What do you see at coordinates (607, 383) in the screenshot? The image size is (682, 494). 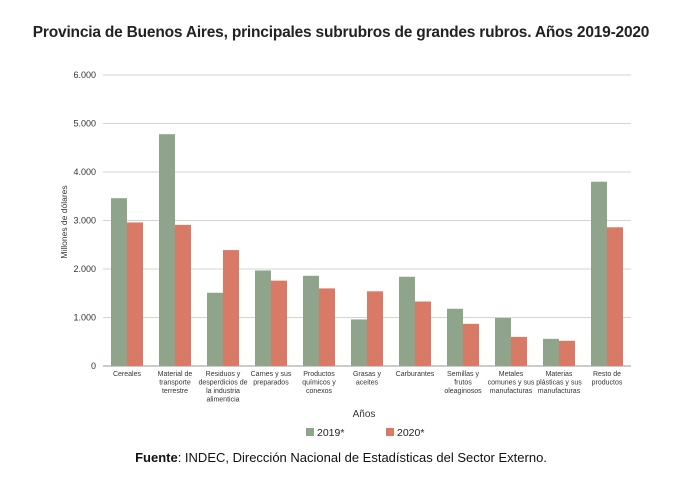 I see `x-category-label: productos` at bounding box center [607, 383].